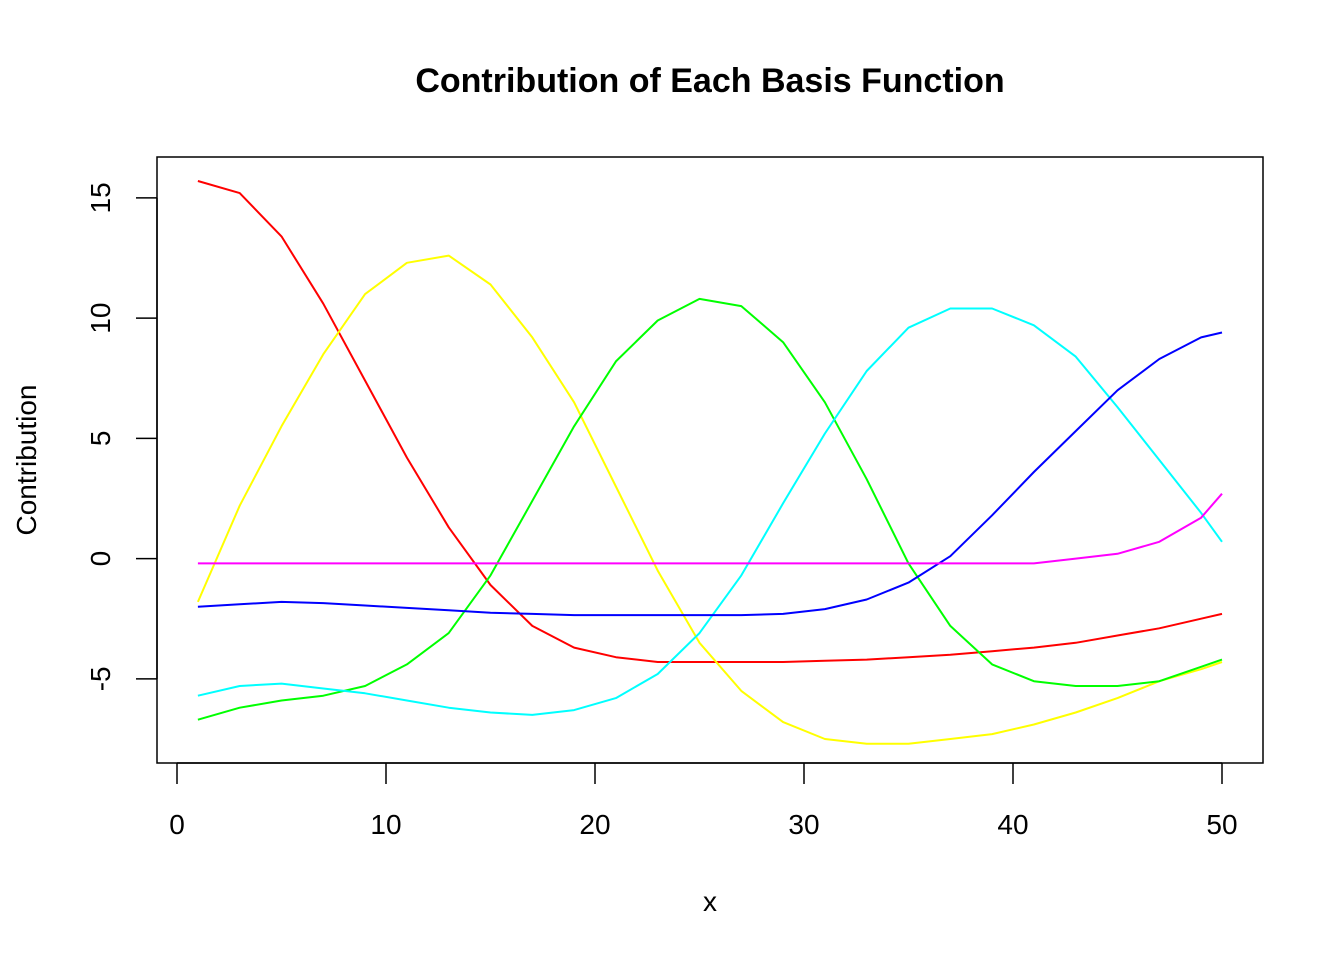 The height and width of the screenshot is (960, 1344). What do you see at coordinates (100, 559) in the screenshot?
I see `y-tick-label: 0` at bounding box center [100, 559].